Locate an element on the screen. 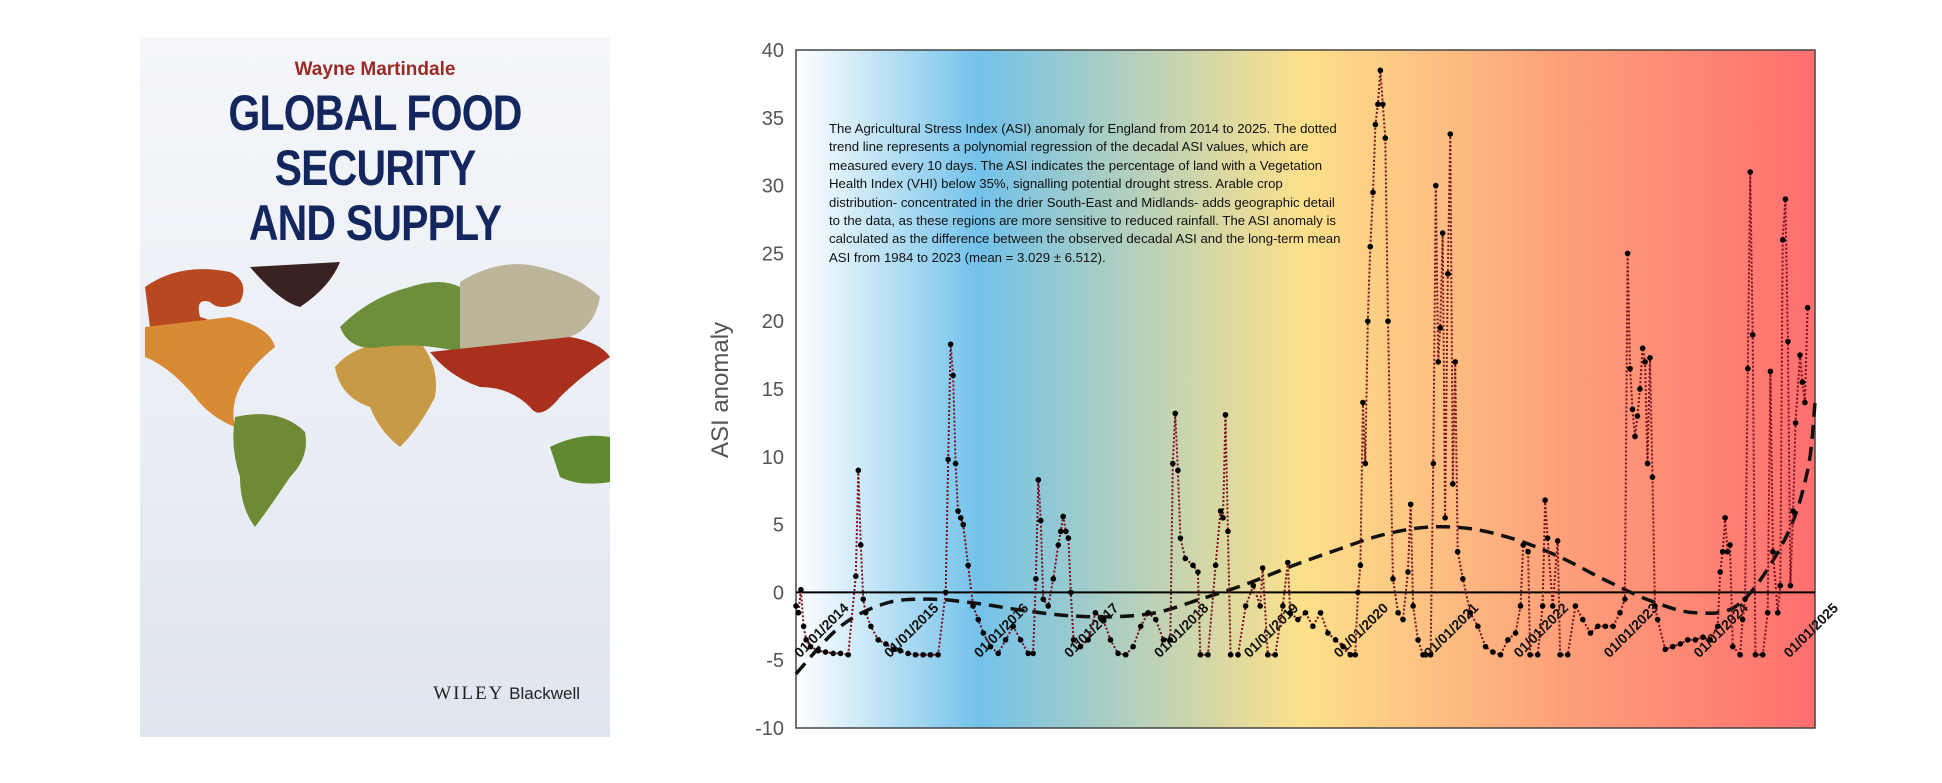 The height and width of the screenshot is (783, 1942). europe-herbs is located at coordinates (400, 317).